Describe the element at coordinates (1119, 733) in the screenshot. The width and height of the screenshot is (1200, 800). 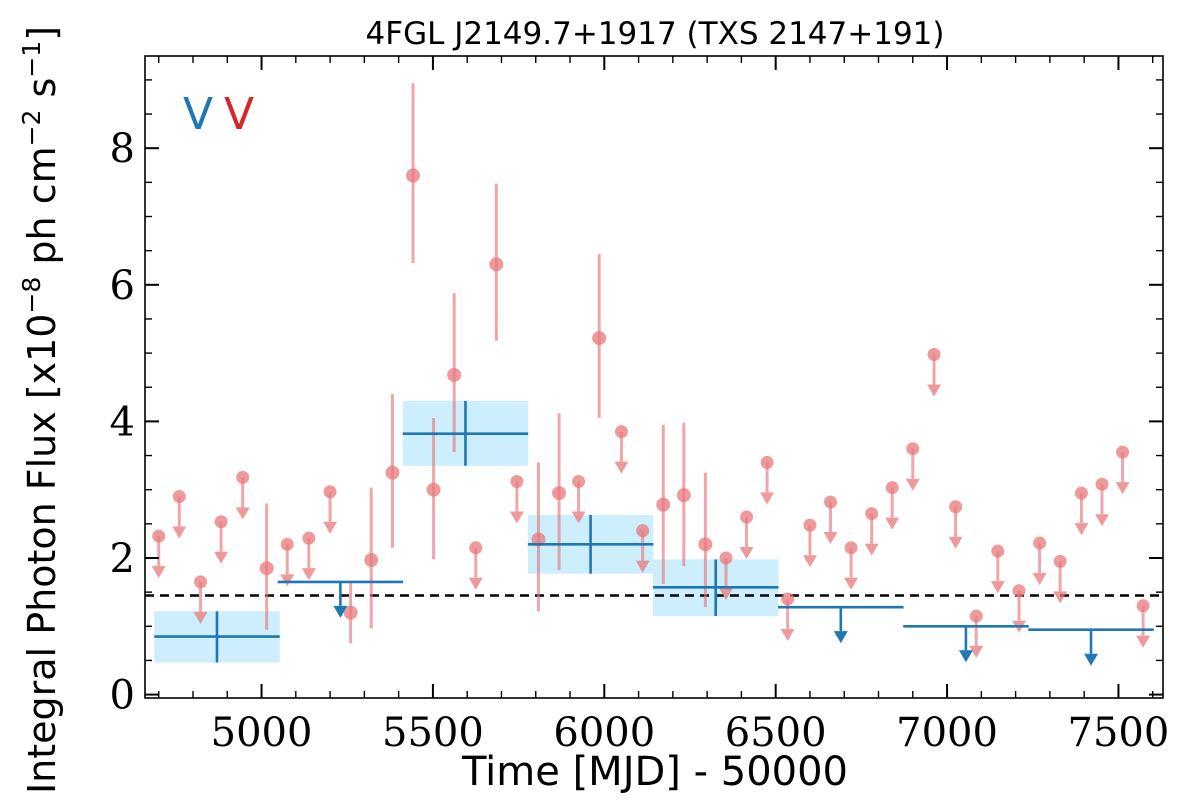
I see `x-tick-label: 7500` at that location.